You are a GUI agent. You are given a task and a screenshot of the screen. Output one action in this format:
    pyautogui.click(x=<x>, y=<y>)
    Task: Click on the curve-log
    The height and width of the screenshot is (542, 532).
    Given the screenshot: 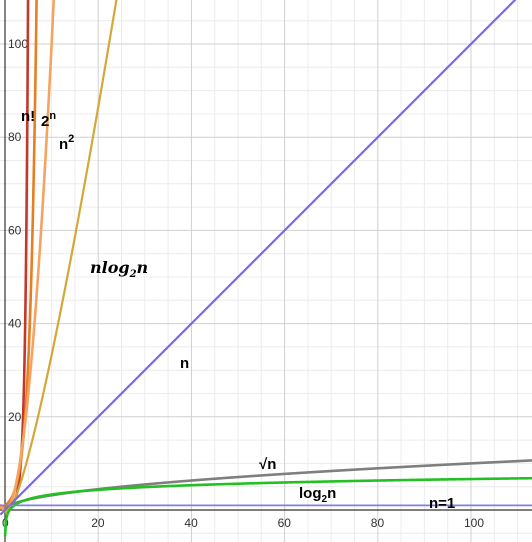 What is the action you would take?
    pyautogui.click(x=267, y=506)
    